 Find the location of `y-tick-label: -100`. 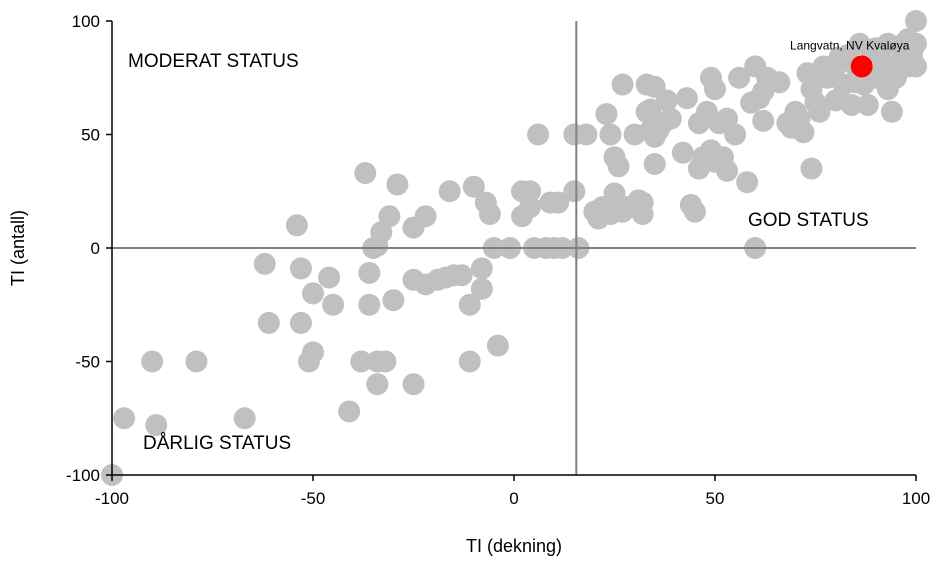

y-tick-label: -100 is located at coordinates (83, 475).